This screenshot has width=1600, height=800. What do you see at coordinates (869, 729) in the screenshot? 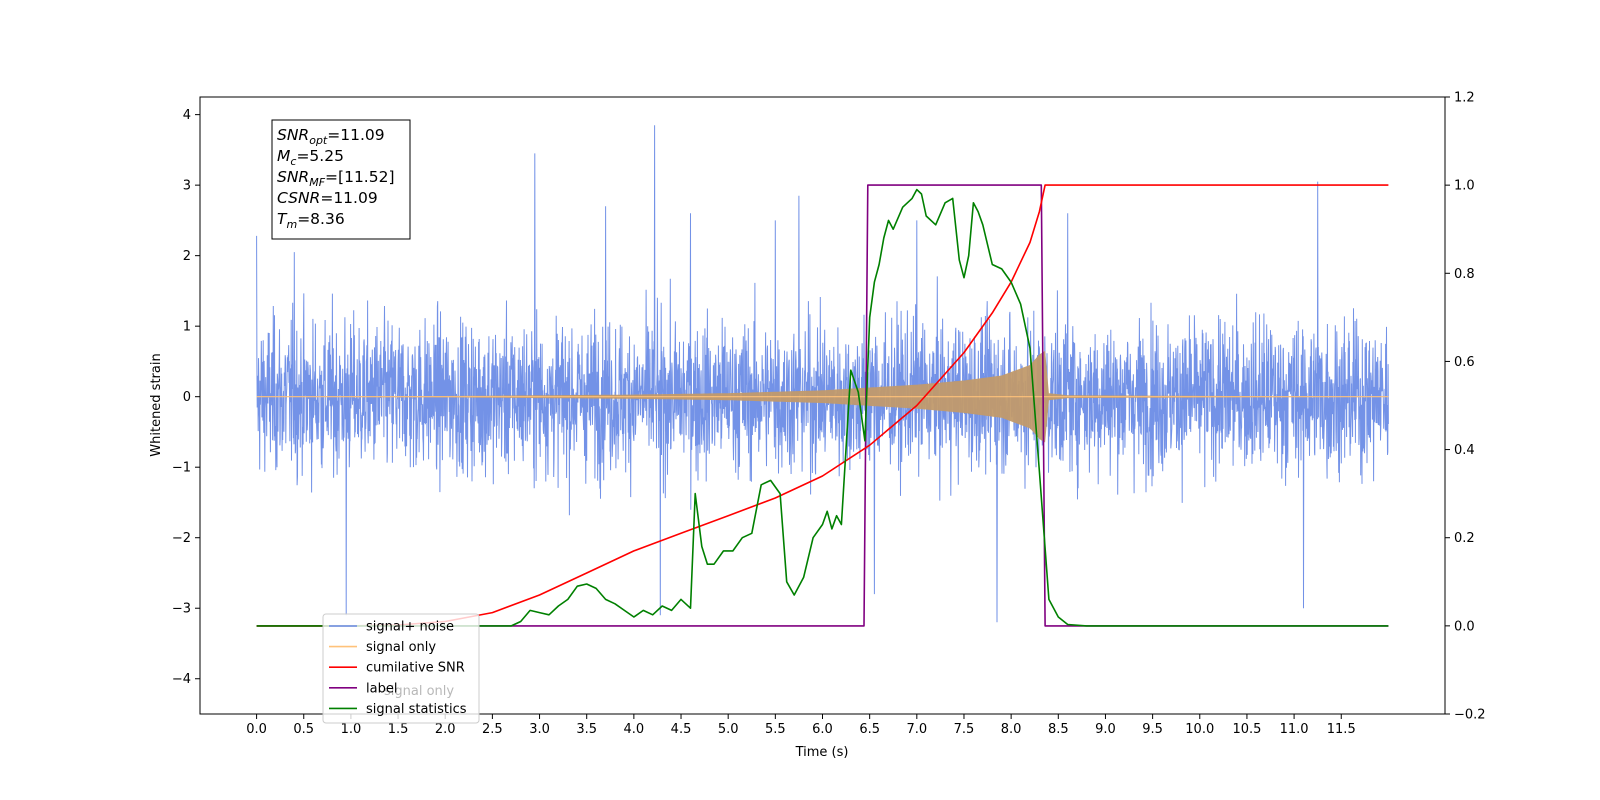
I see `x-tick-label: 6.5` at bounding box center [869, 729].